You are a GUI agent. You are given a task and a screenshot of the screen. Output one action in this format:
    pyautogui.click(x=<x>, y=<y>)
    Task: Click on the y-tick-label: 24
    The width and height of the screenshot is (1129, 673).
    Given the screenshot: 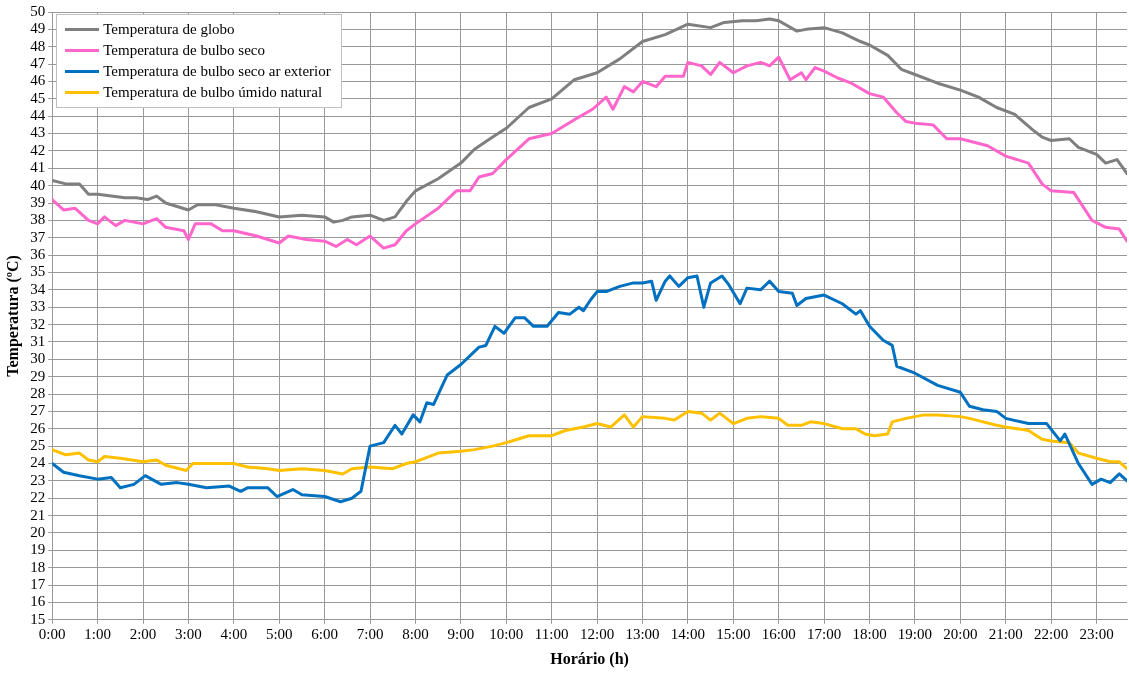 What is the action you would take?
    pyautogui.click(x=38, y=462)
    